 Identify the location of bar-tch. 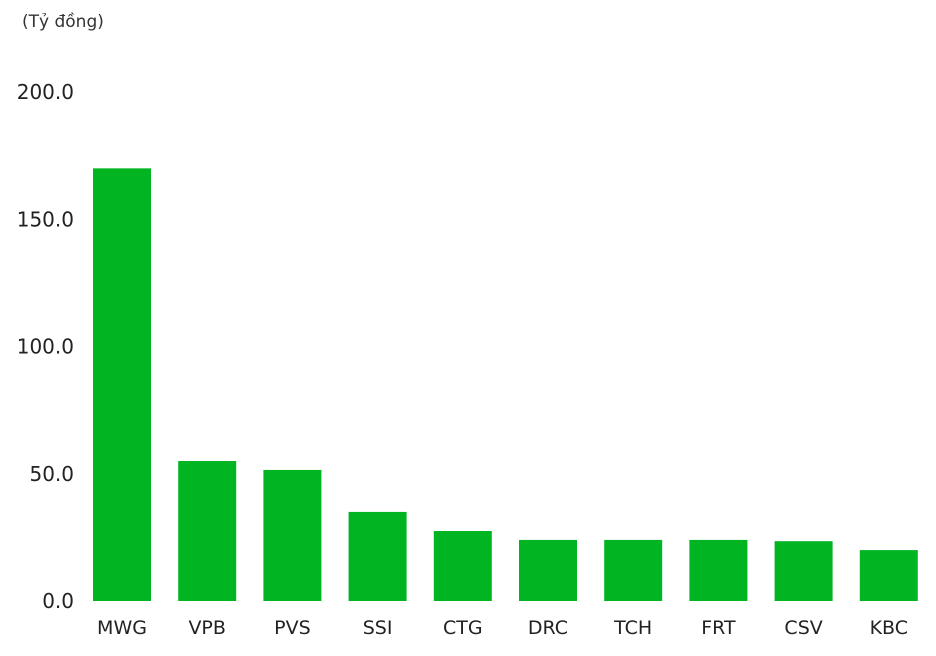
(633, 570).